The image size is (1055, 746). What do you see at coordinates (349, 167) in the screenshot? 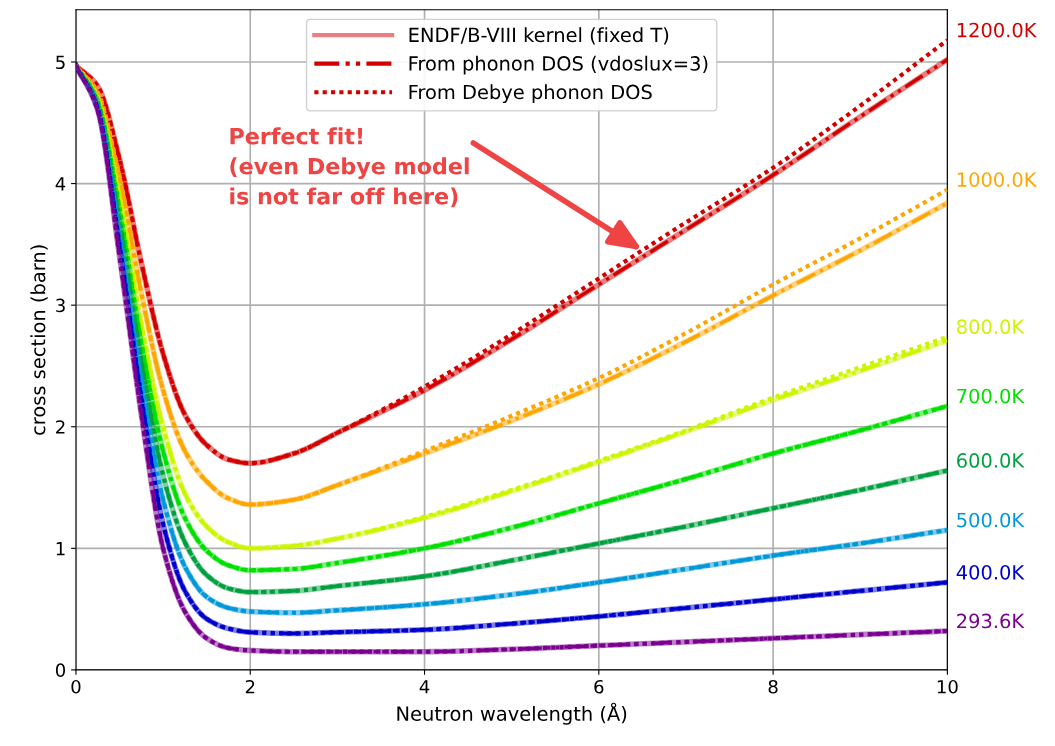
I see `annotation: Perfect fit! (even Debye model is not far off here)` at bounding box center [349, 167].